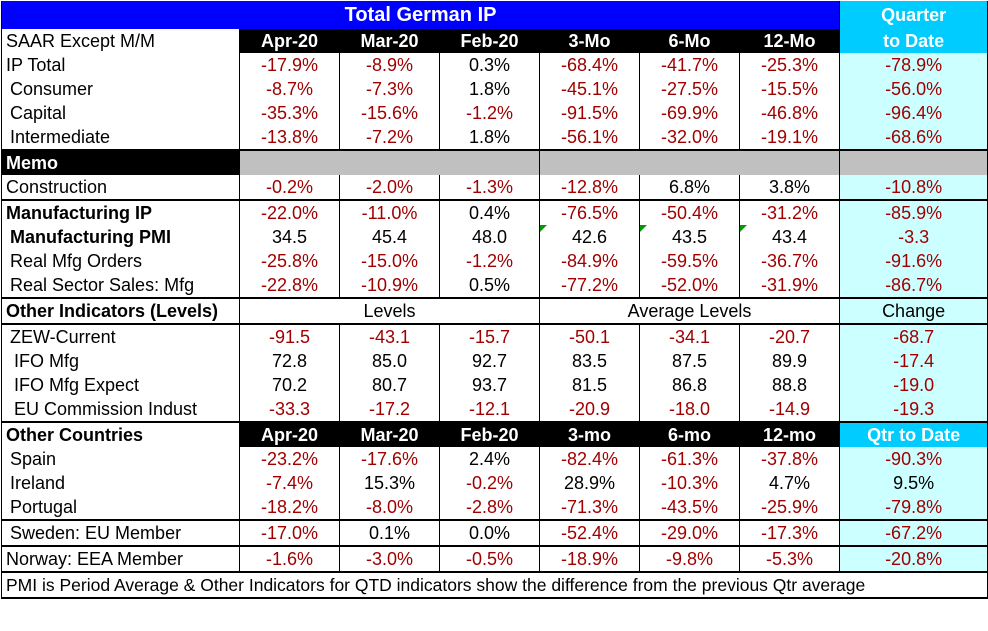  What do you see at coordinates (389, 558) in the screenshot?
I see `value-cell: -3.0%` at bounding box center [389, 558].